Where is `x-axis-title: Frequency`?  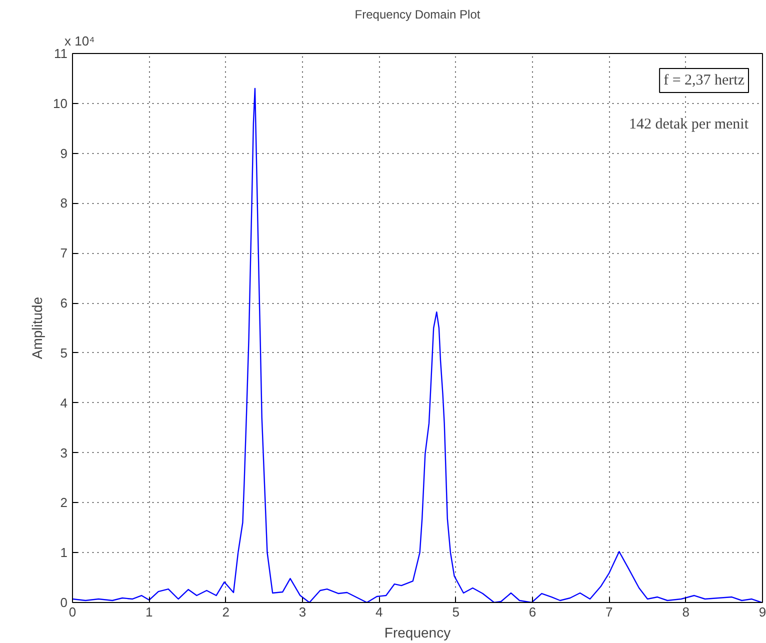
x-axis-title: Frequency is located at coordinates (417, 632).